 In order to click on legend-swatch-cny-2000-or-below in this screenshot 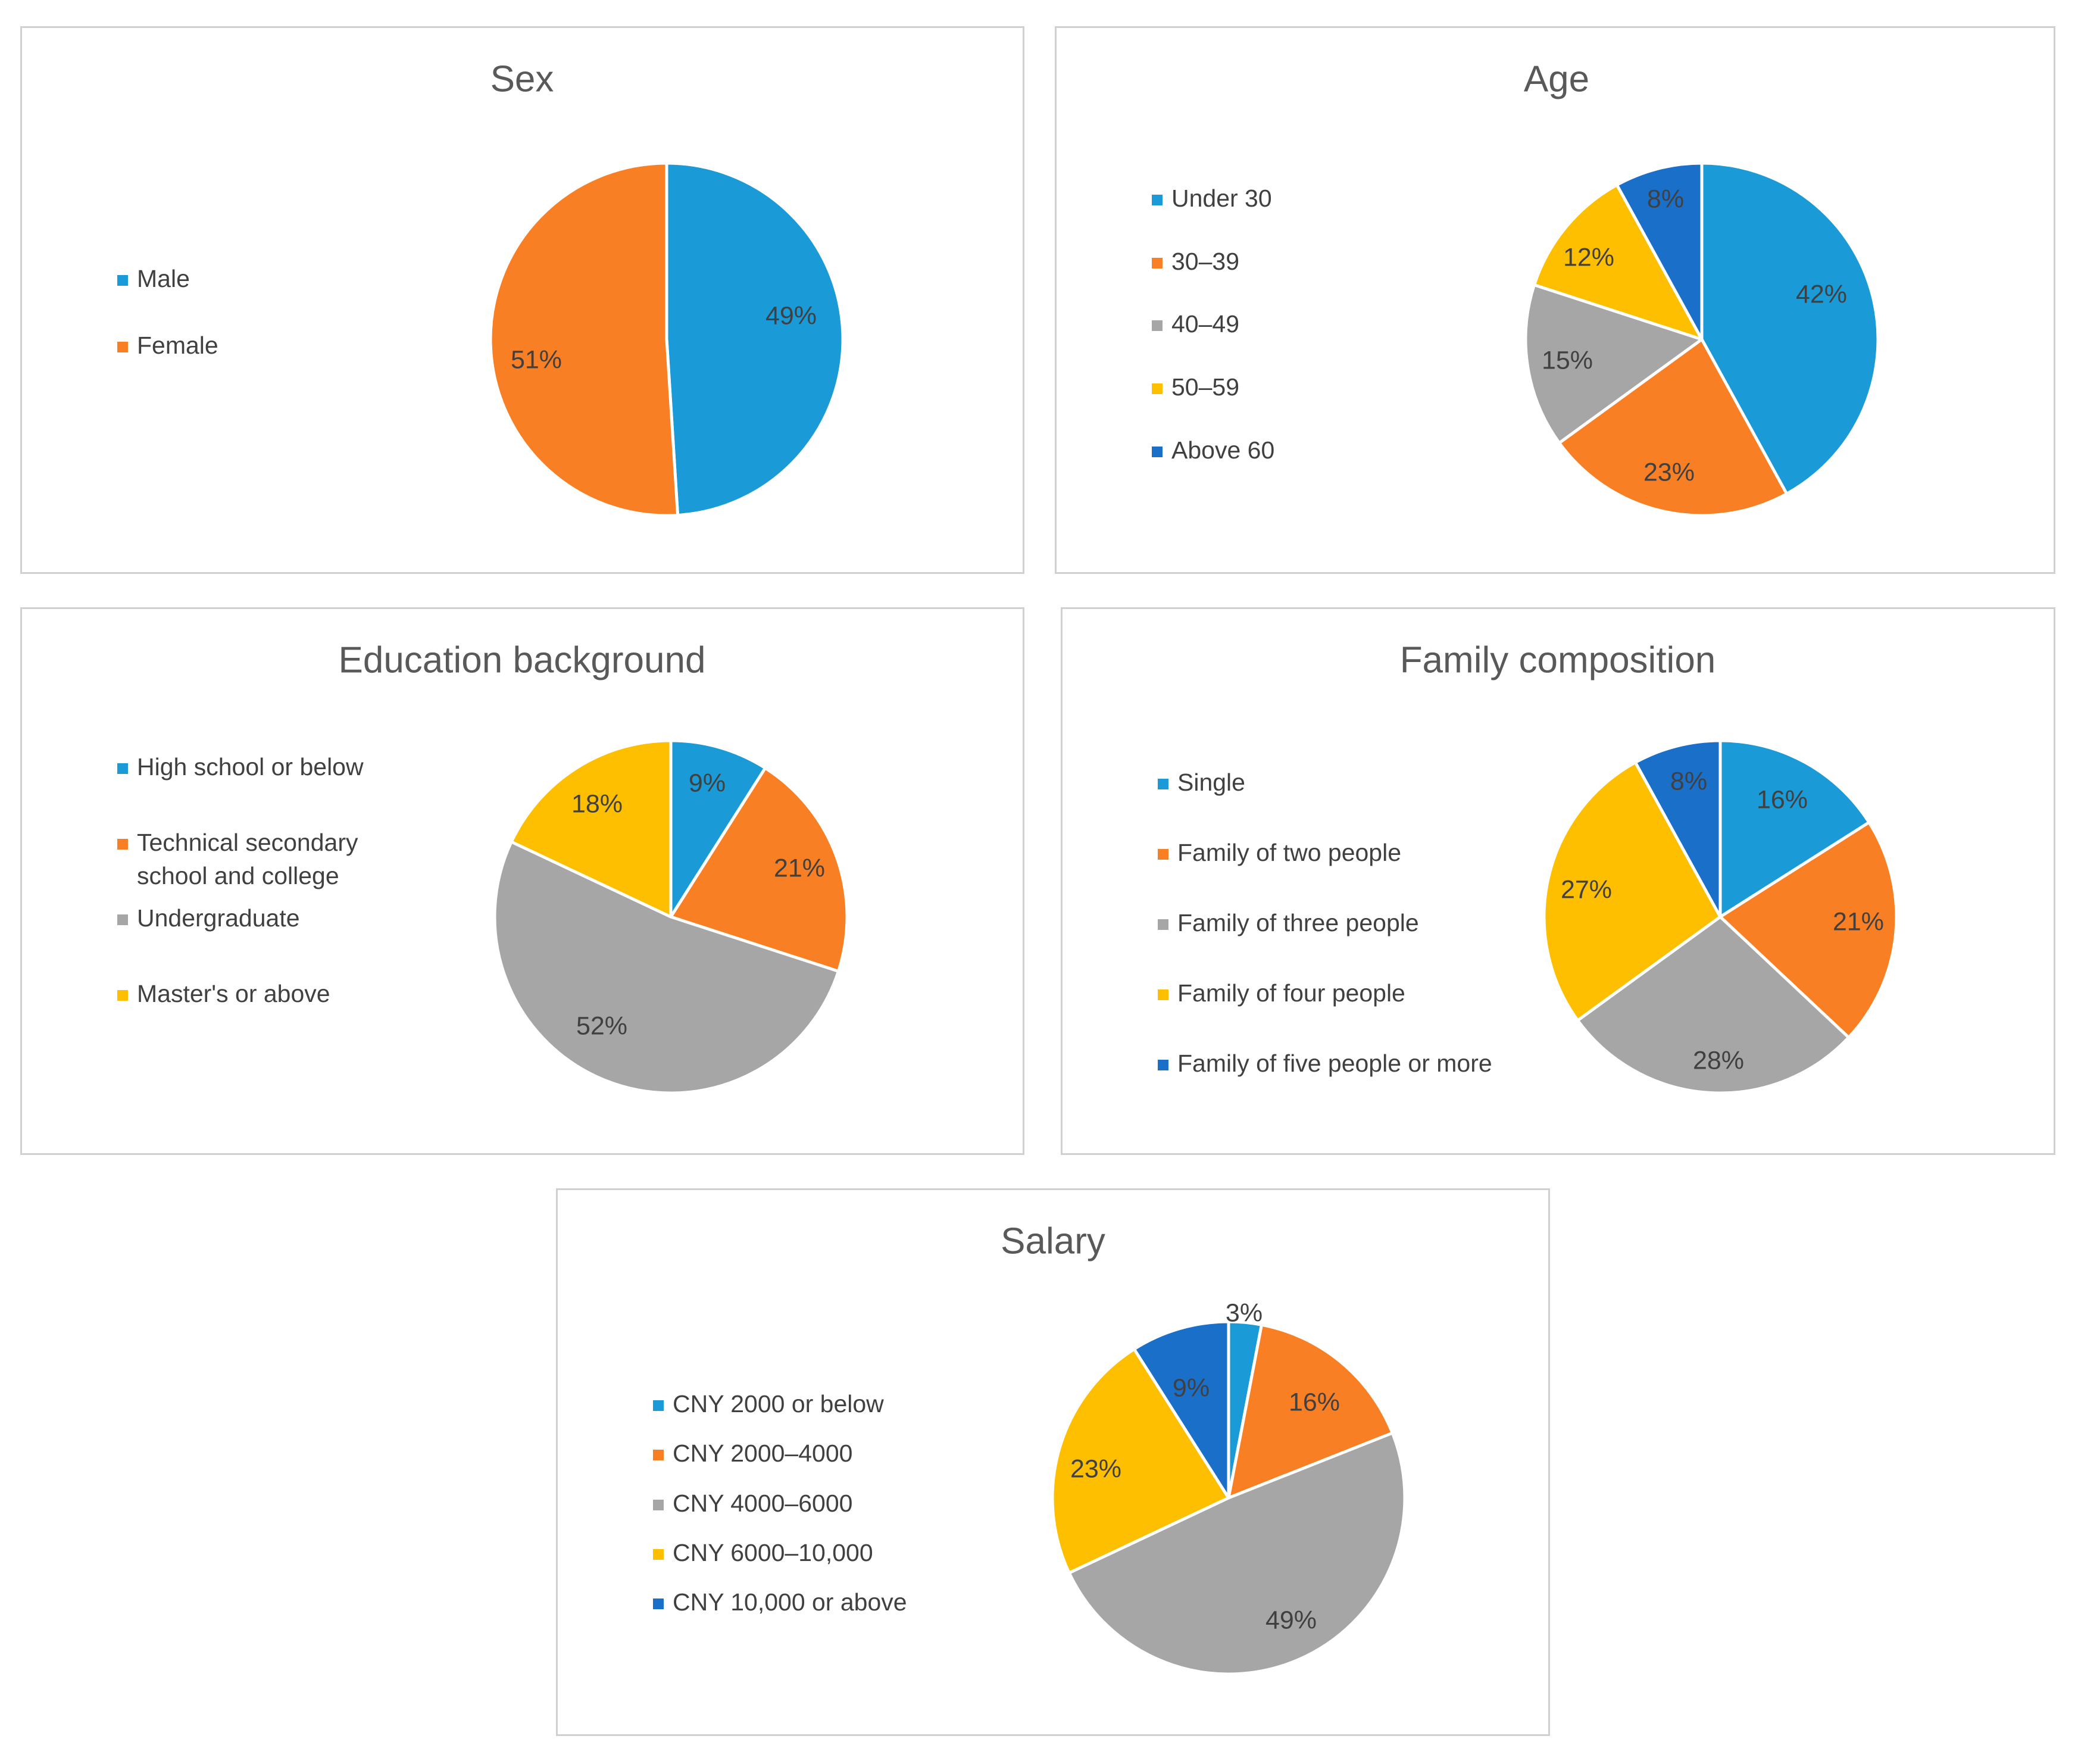, I will do `click(658, 1405)`.